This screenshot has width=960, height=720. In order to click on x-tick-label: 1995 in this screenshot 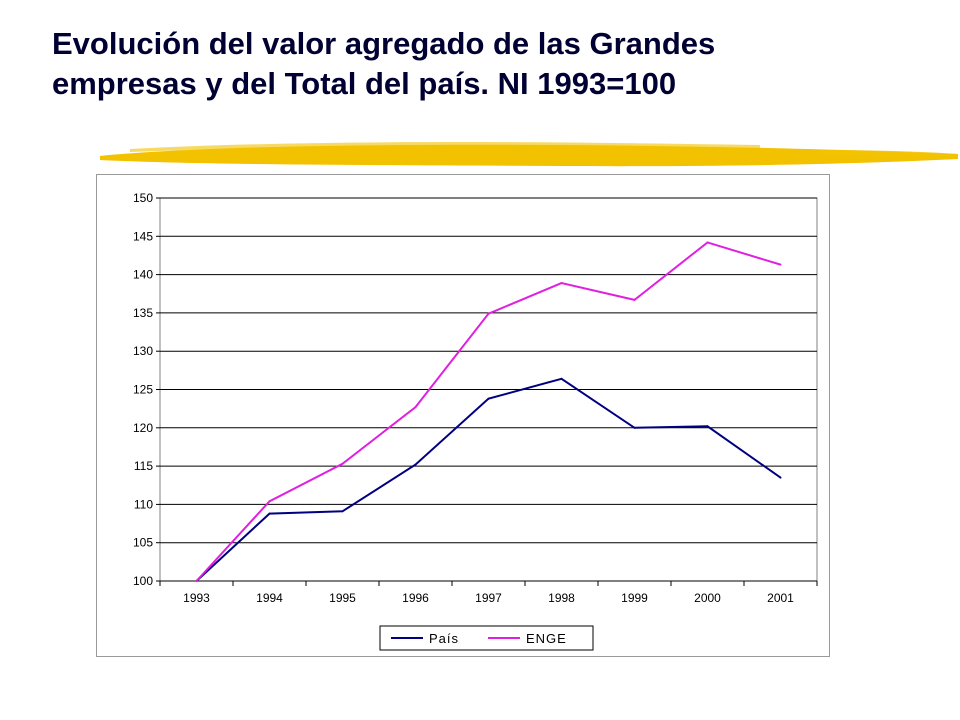, I will do `click(342, 598)`.